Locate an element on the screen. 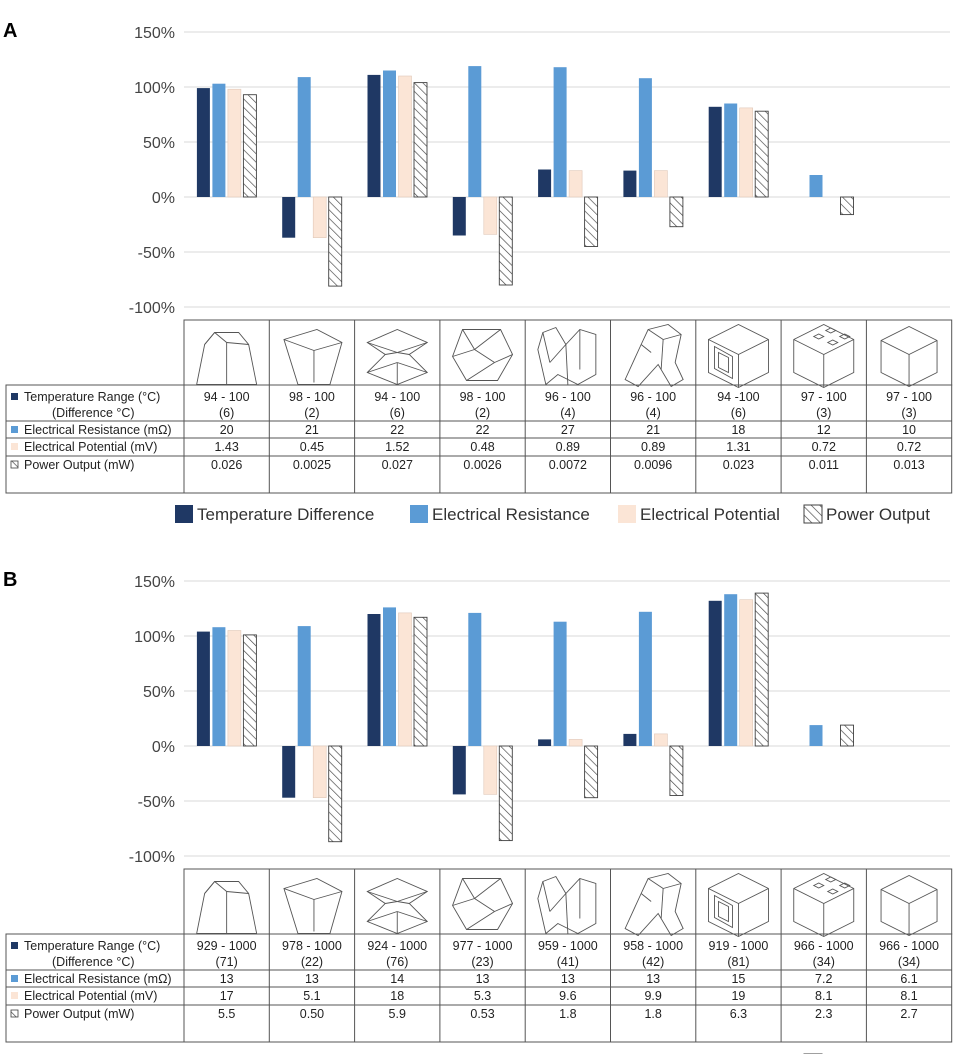 This screenshot has width=955, height=1054. y-tick-label: 100% is located at coordinates (154, 88).